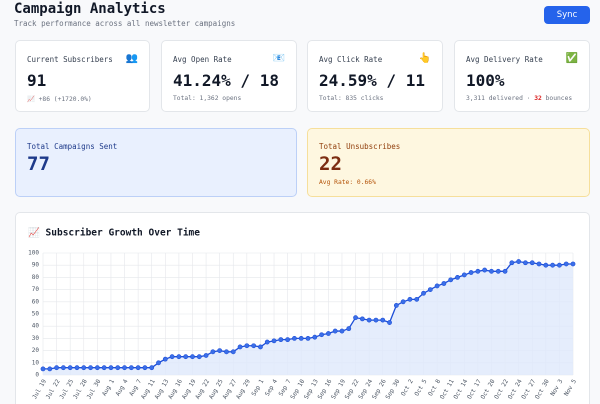  What do you see at coordinates (59, 99) in the screenshot?
I see `stat-detail: 📈 +86 (+1720.0%)` at bounding box center [59, 99].